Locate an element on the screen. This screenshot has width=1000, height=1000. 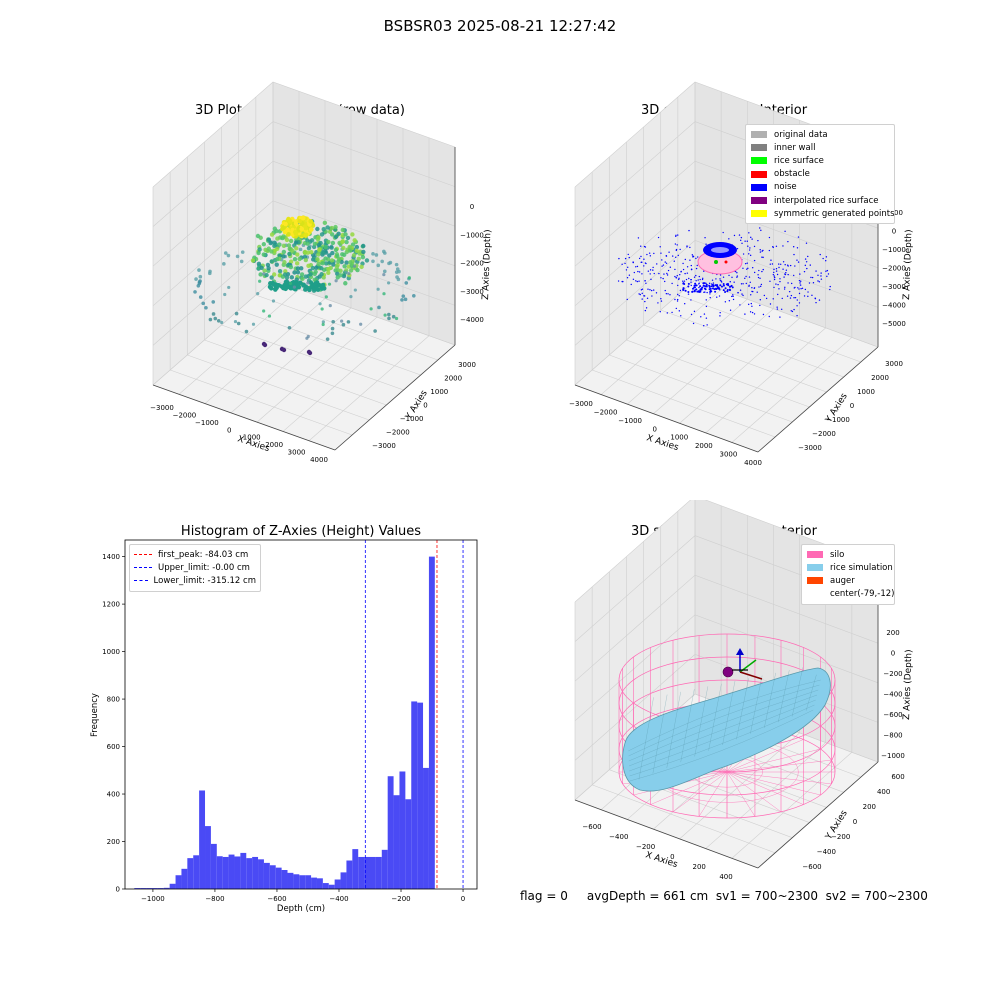
legend-item: center(-79,-12) is located at coordinates (850, 594).